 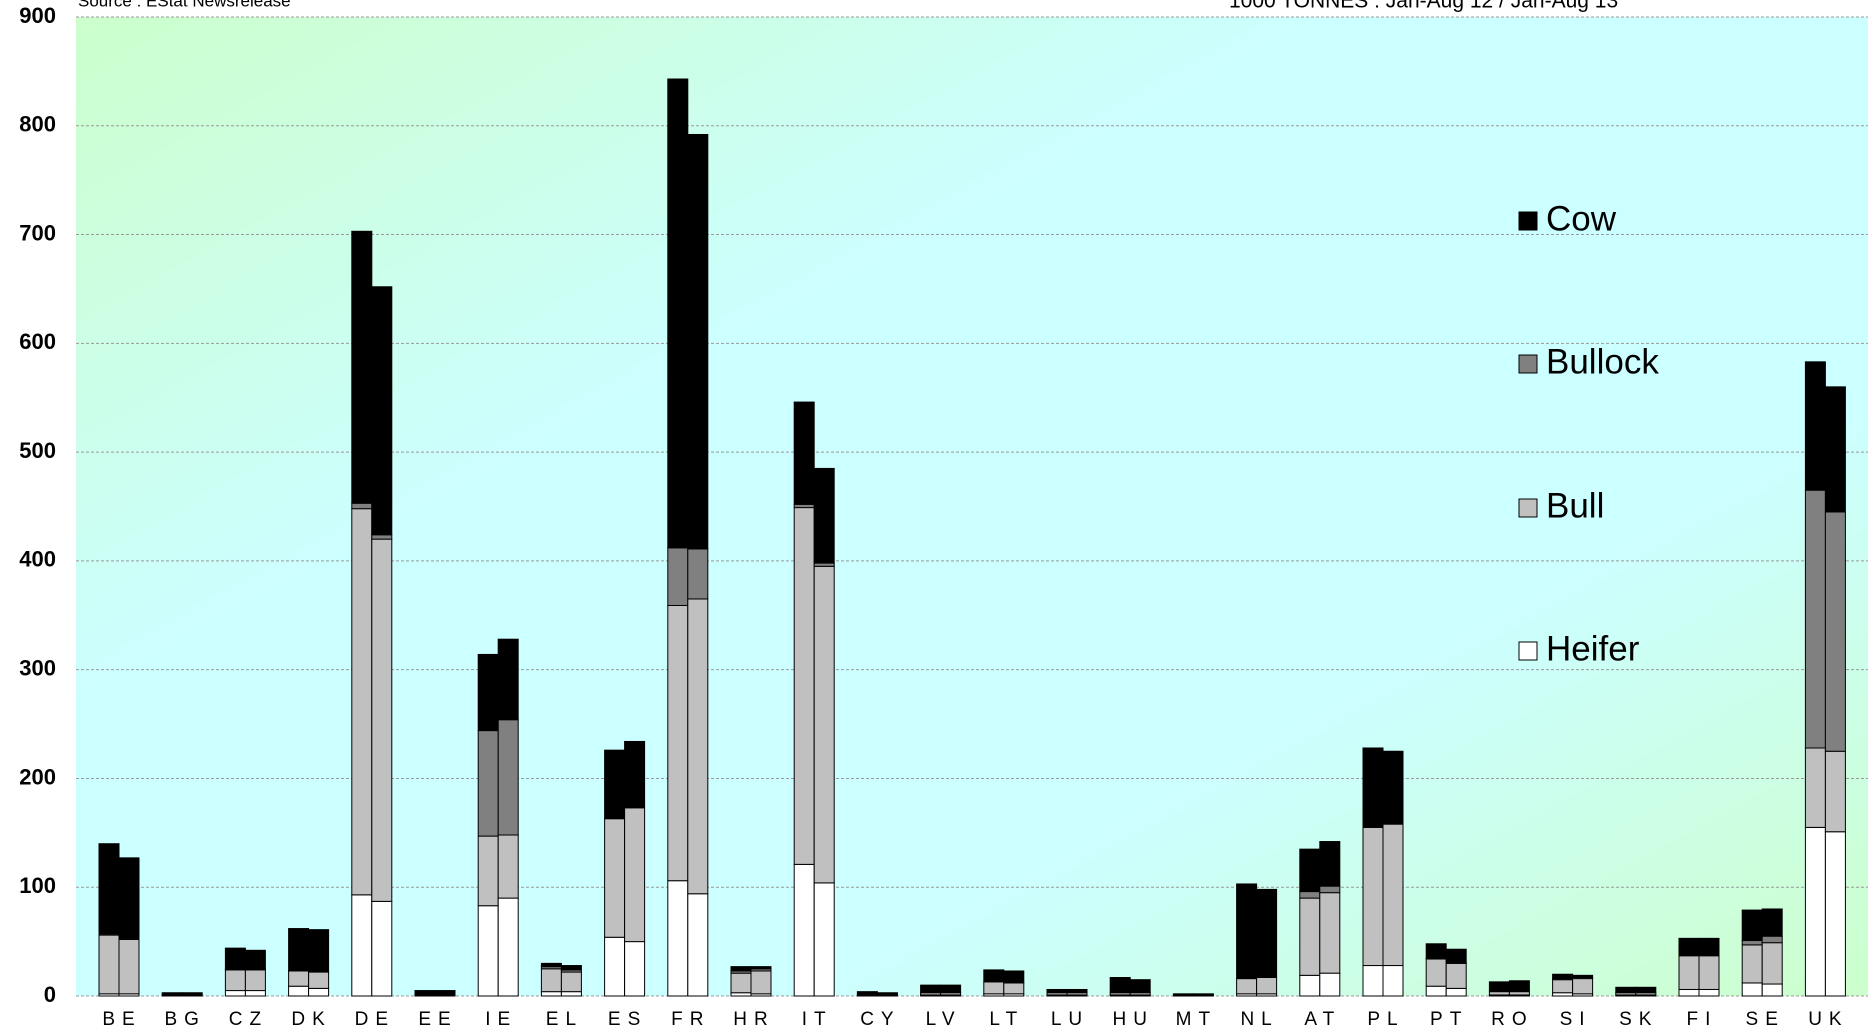 I want to click on x-tick-label: ES, so click(x=627, y=1019).